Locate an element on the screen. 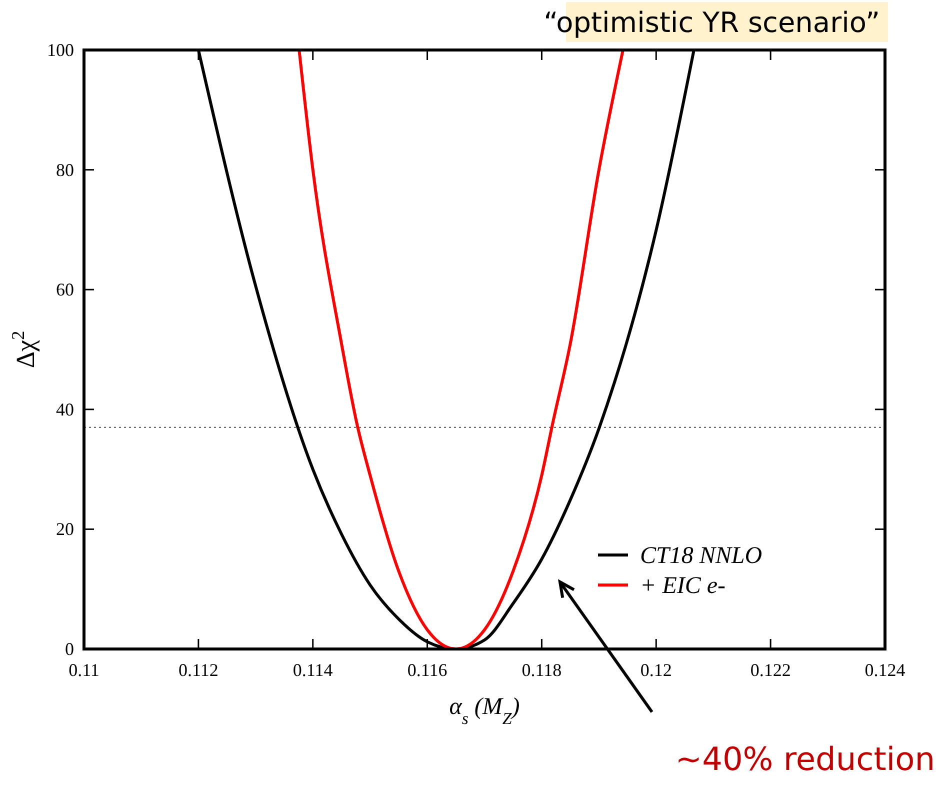 The width and height of the screenshot is (947, 802). x-tick-label: 0.114 is located at coordinates (312, 670).